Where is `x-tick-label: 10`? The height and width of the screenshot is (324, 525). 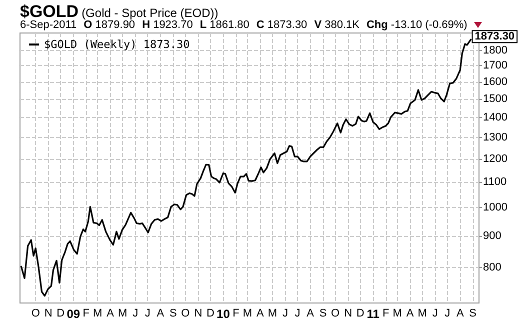
x-tick-label: 10 is located at coordinates (223, 314).